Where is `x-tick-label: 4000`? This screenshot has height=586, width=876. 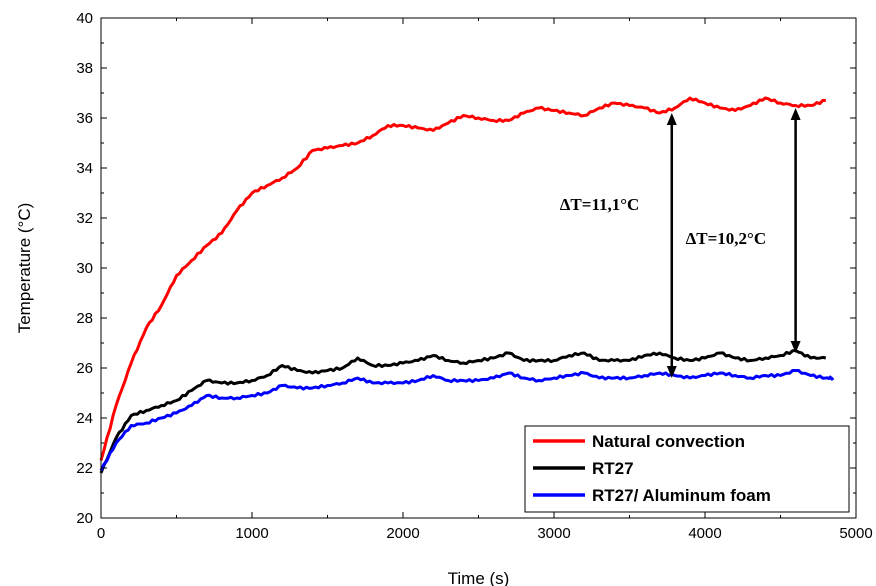 x-tick-label: 4000 is located at coordinates (704, 533).